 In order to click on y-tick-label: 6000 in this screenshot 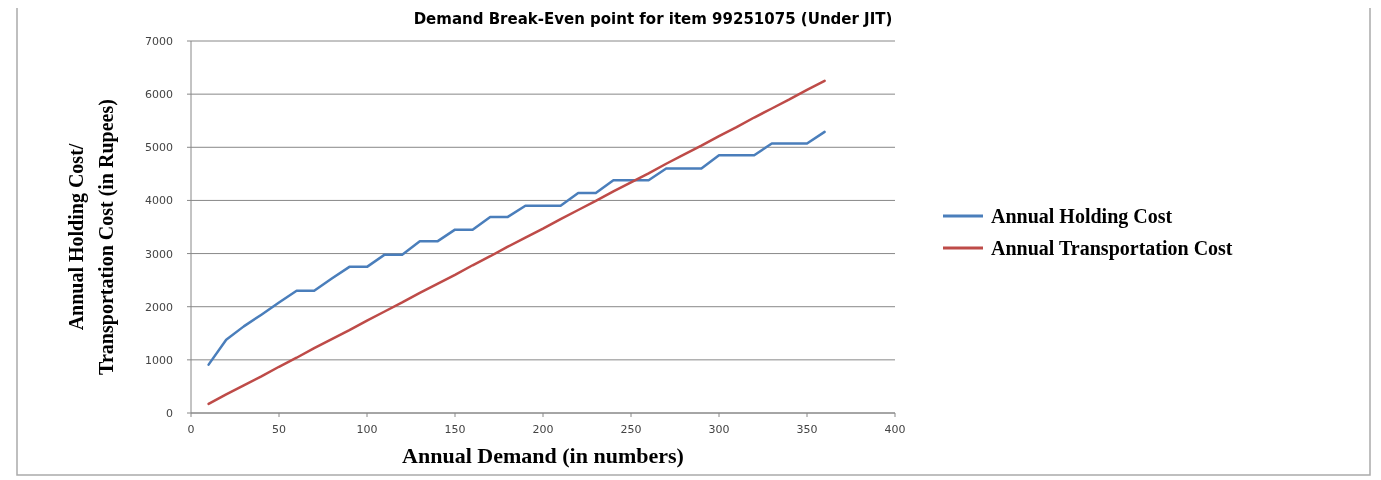, I will do `click(159, 95)`.